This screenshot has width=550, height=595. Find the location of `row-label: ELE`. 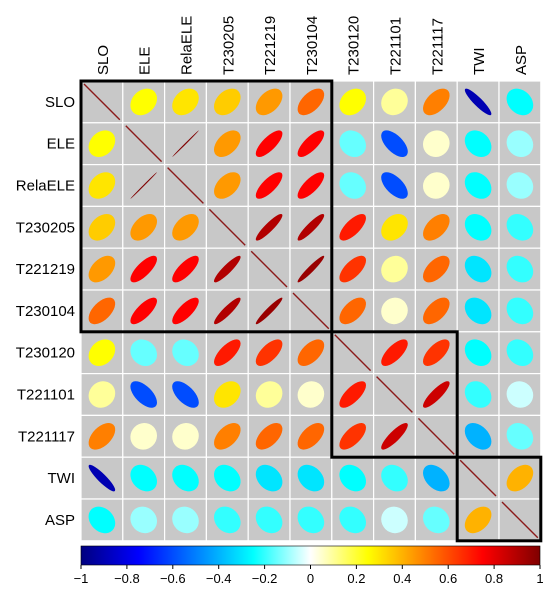

row-label: ELE is located at coordinates (61, 144).